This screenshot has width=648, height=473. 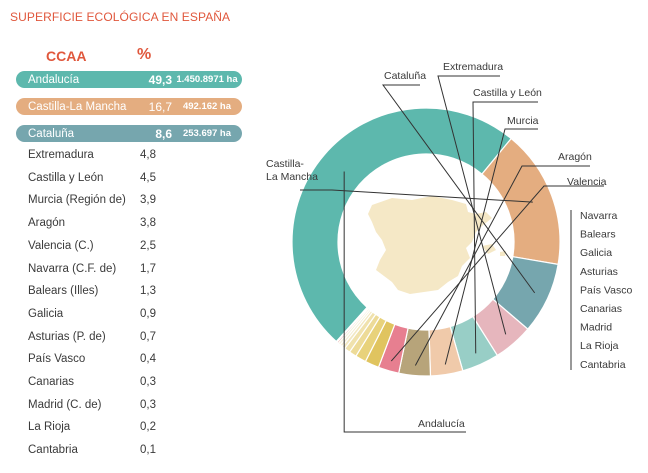 I want to click on table-row: Murcia (Región de) 3,9, so click(x=100, y=202).